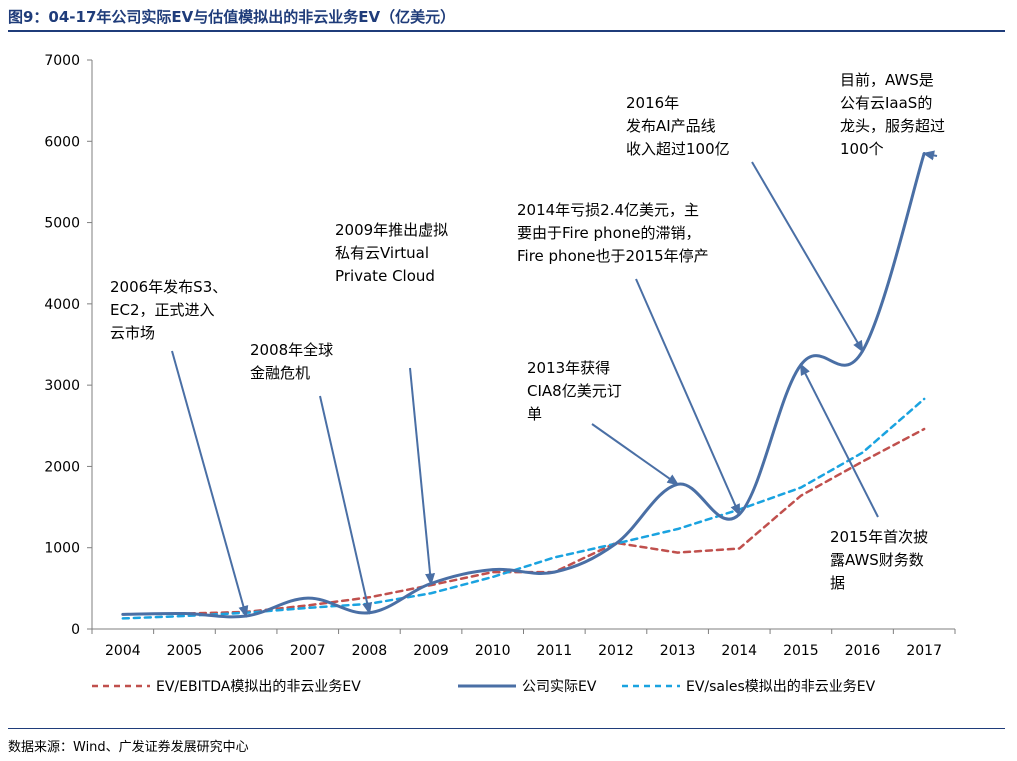  Describe the element at coordinates (185, 651) in the screenshot. I see `x-tick-label: 2005` at that location.